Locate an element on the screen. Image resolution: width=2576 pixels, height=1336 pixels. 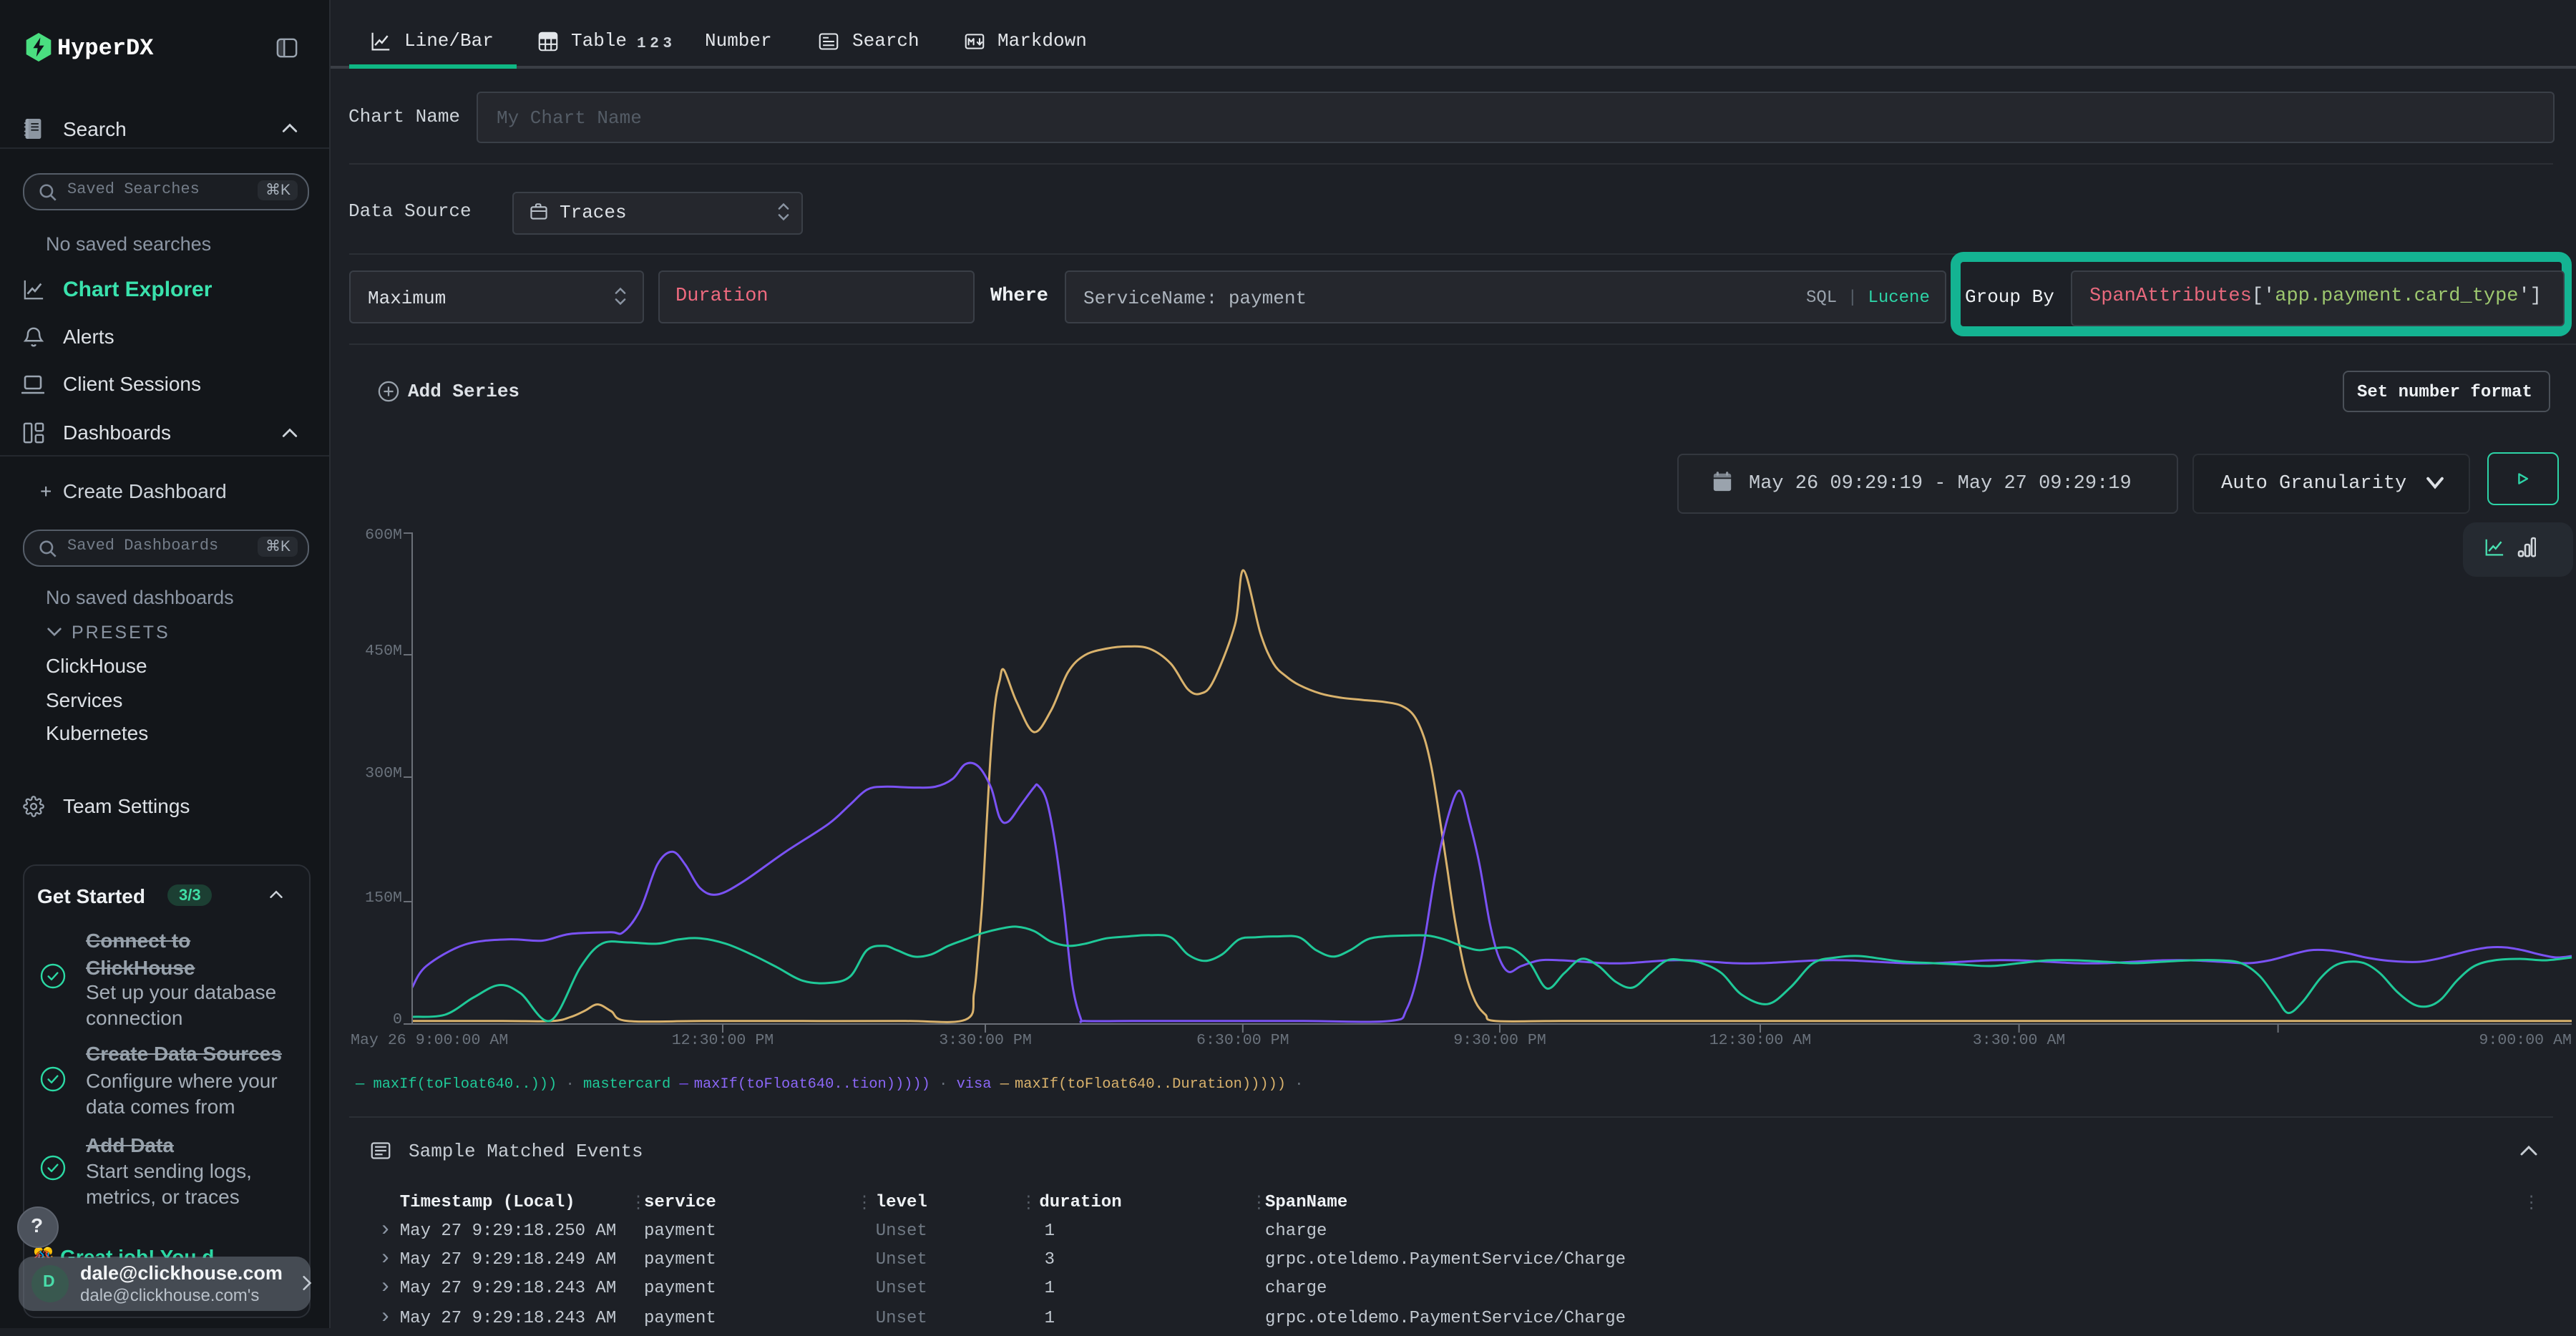
svg-text: 150M is located at coordinates (383, 898).